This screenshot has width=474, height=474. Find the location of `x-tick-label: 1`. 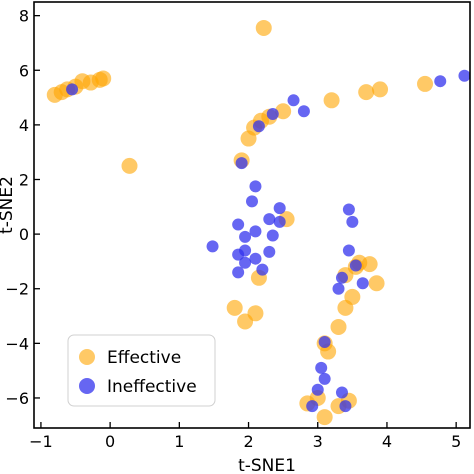

x-tick-label: 1 is located at coordinates (179, 441).